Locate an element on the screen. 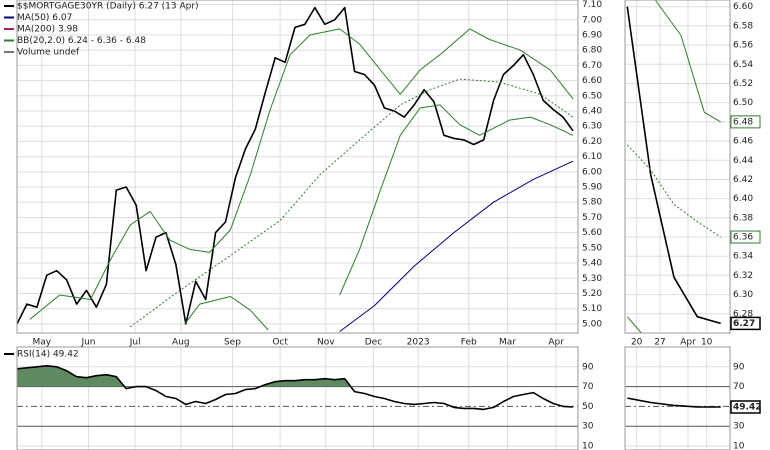  y-tick-label: 6.54 is located at coordinates (743, 65).